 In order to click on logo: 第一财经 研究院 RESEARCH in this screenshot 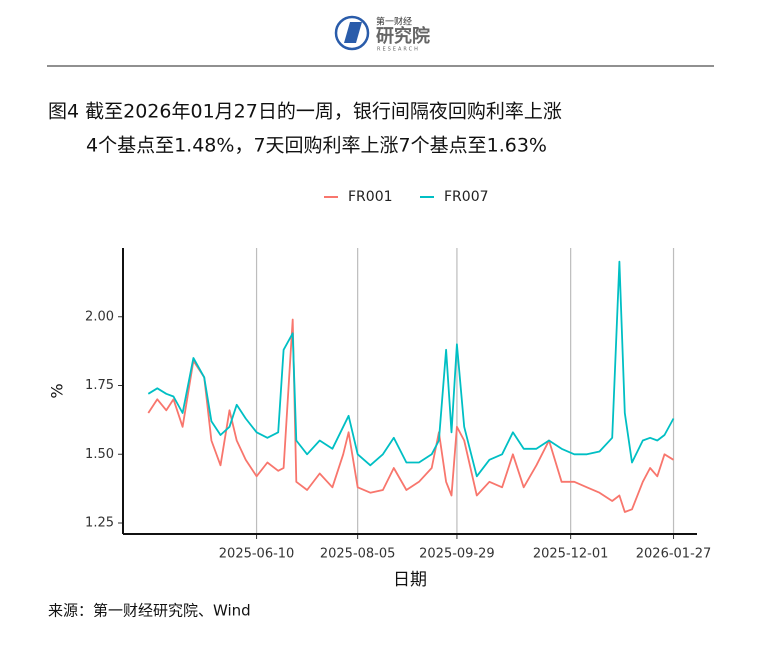, I will do `click(382, 34)`.